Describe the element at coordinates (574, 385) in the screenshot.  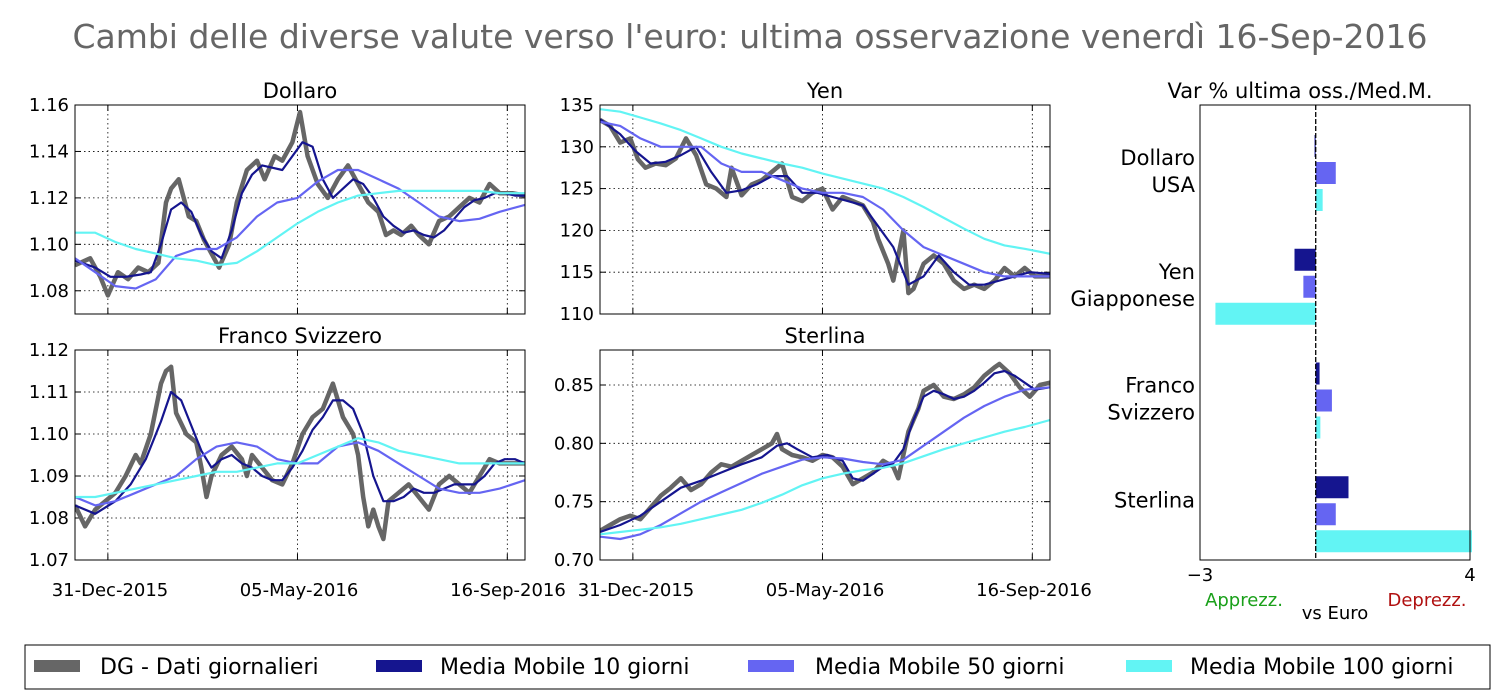
I see `y-tick-label: 0.85` at that location.